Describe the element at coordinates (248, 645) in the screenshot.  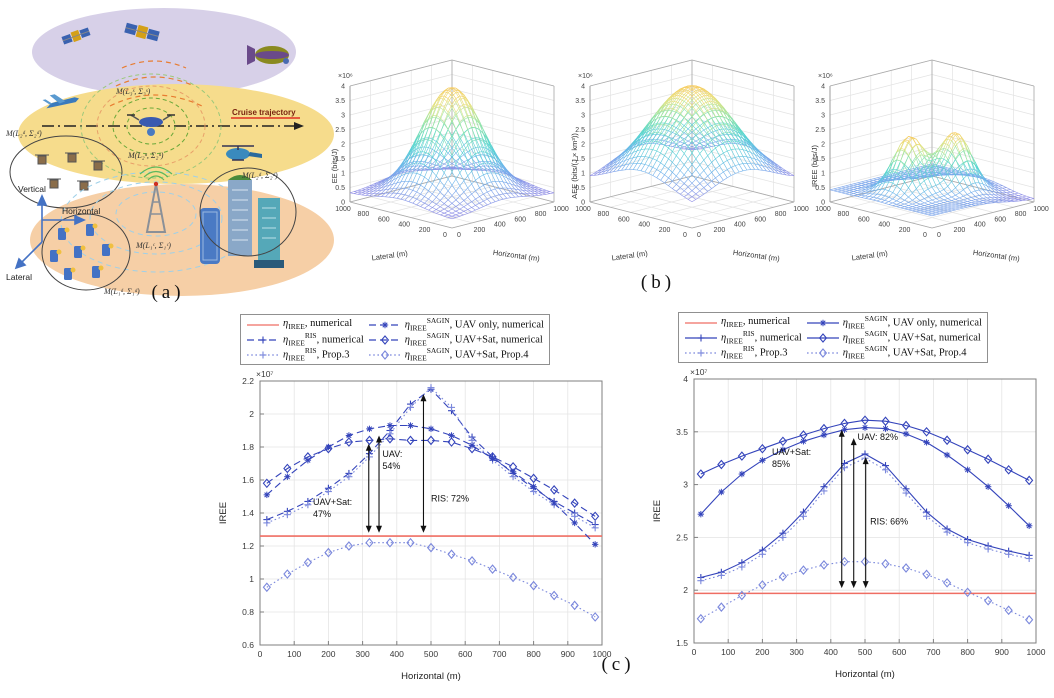
I see `svg-text: 0.6` at that location.